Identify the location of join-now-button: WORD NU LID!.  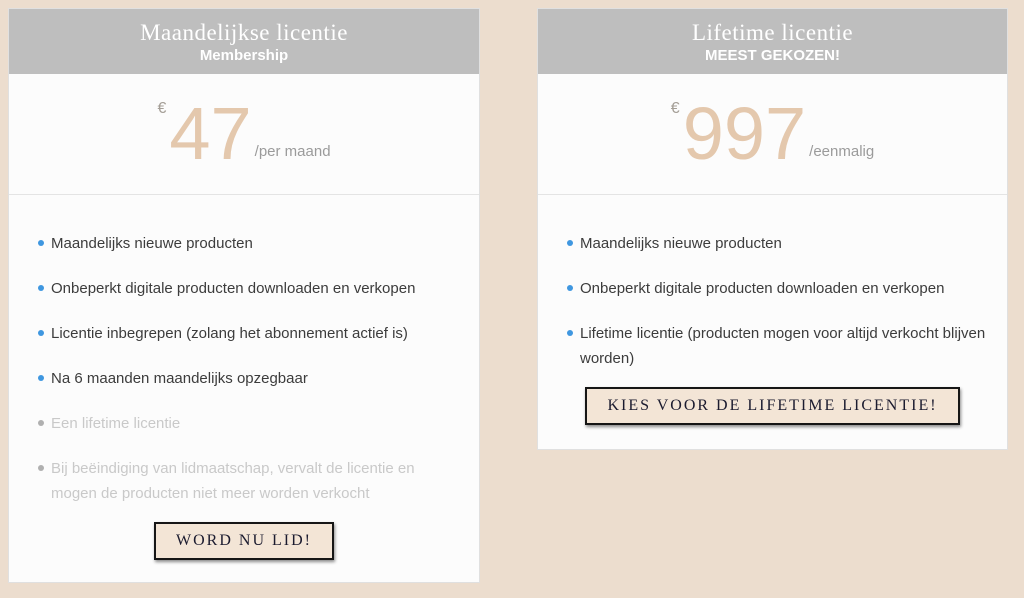
(244, 541).